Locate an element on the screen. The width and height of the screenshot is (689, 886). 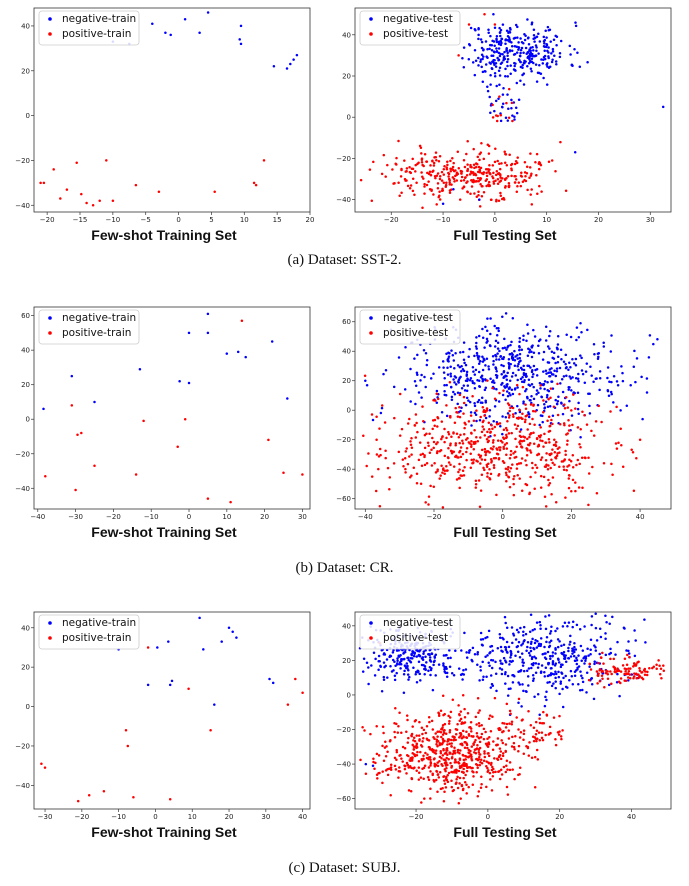
legend-label: negative-test is located at coordinates (418, 623).